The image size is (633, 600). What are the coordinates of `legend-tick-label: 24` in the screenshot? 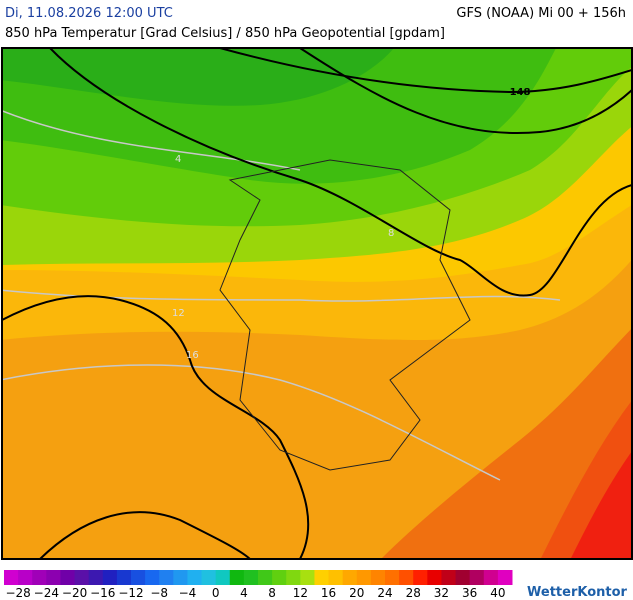 It's located at (384, 593).